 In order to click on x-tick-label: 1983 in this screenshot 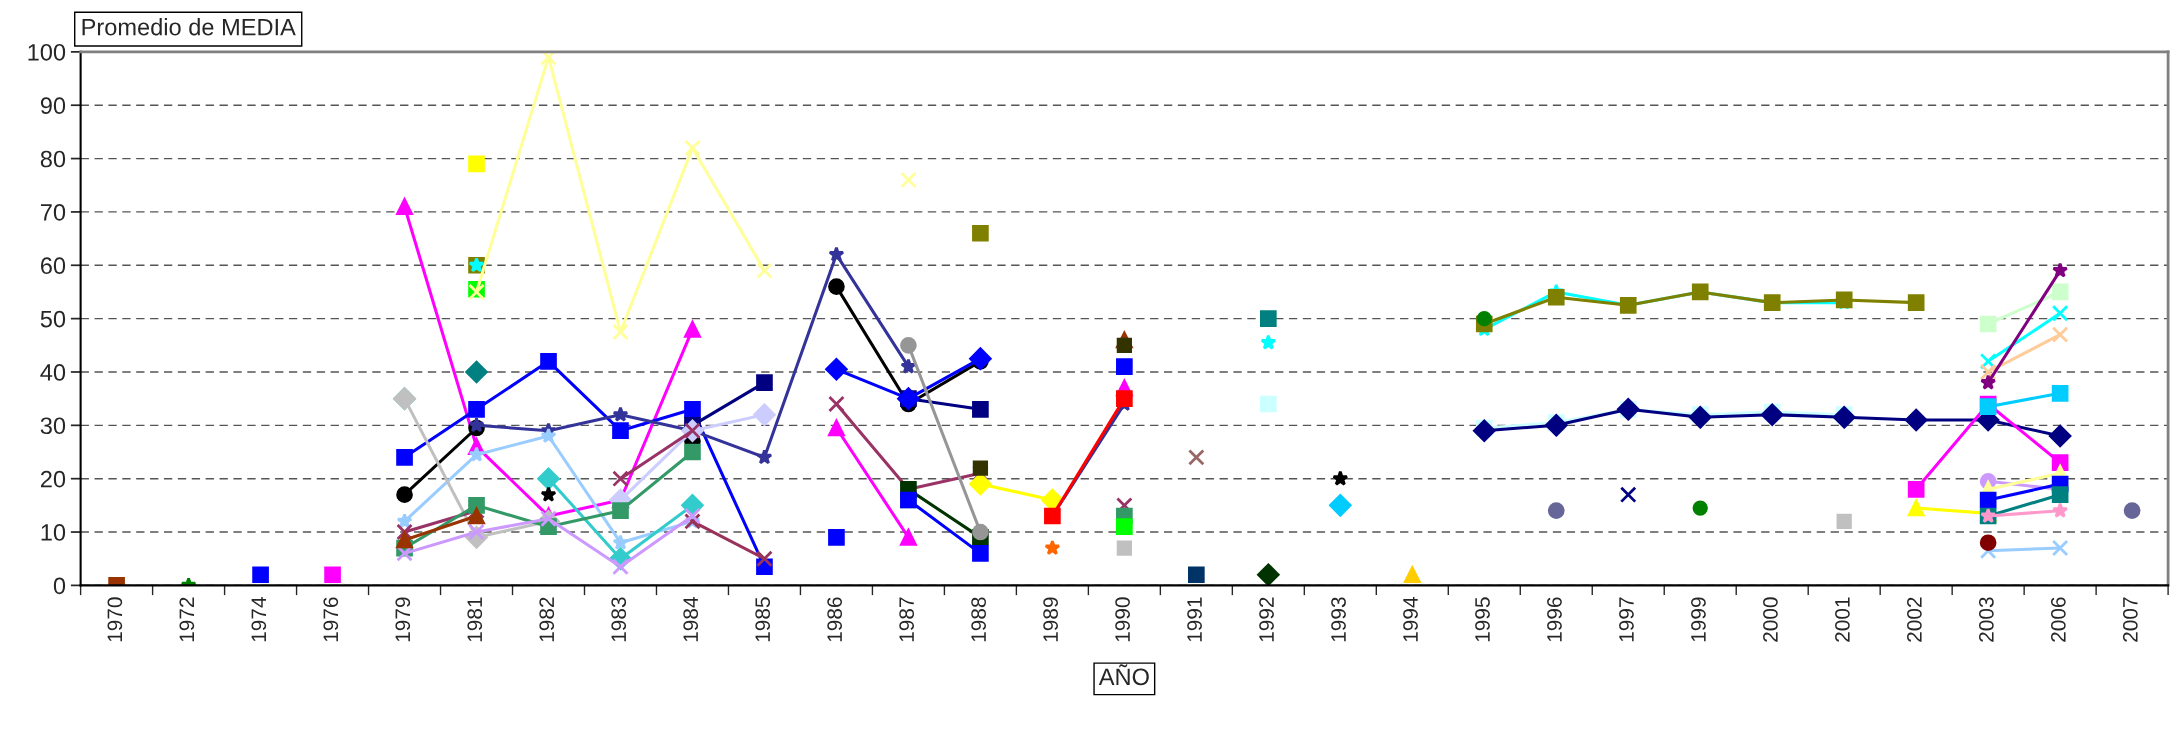, I will do `click(619, 619)`.